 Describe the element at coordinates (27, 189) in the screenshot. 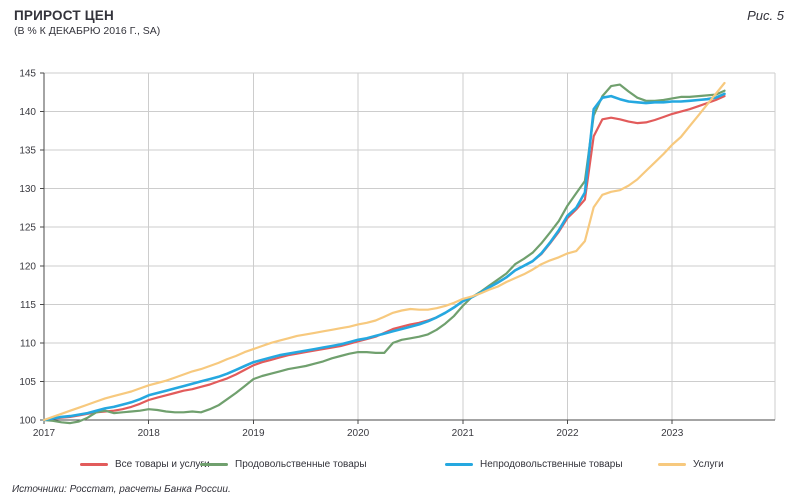

I see `y-tick-label: 130` at that location.